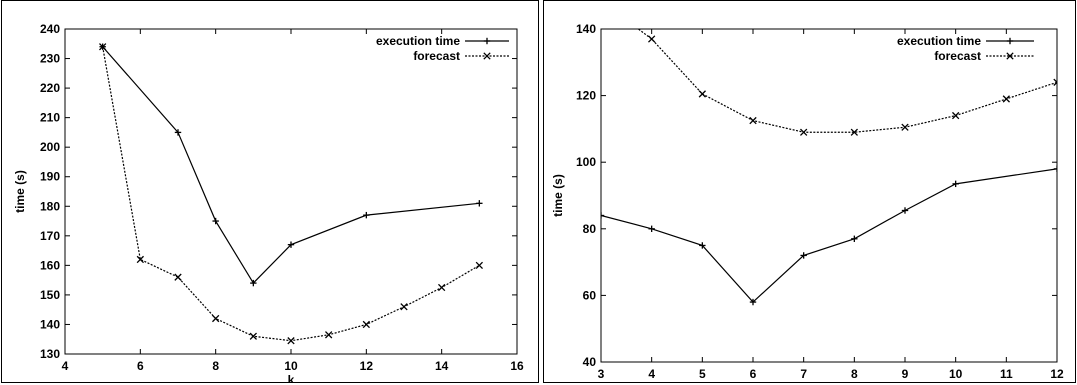  What do you see at coordinates (50, 354) in the screenshot?
I see `y-tick-label: 130` at bounding box center [50, 354].